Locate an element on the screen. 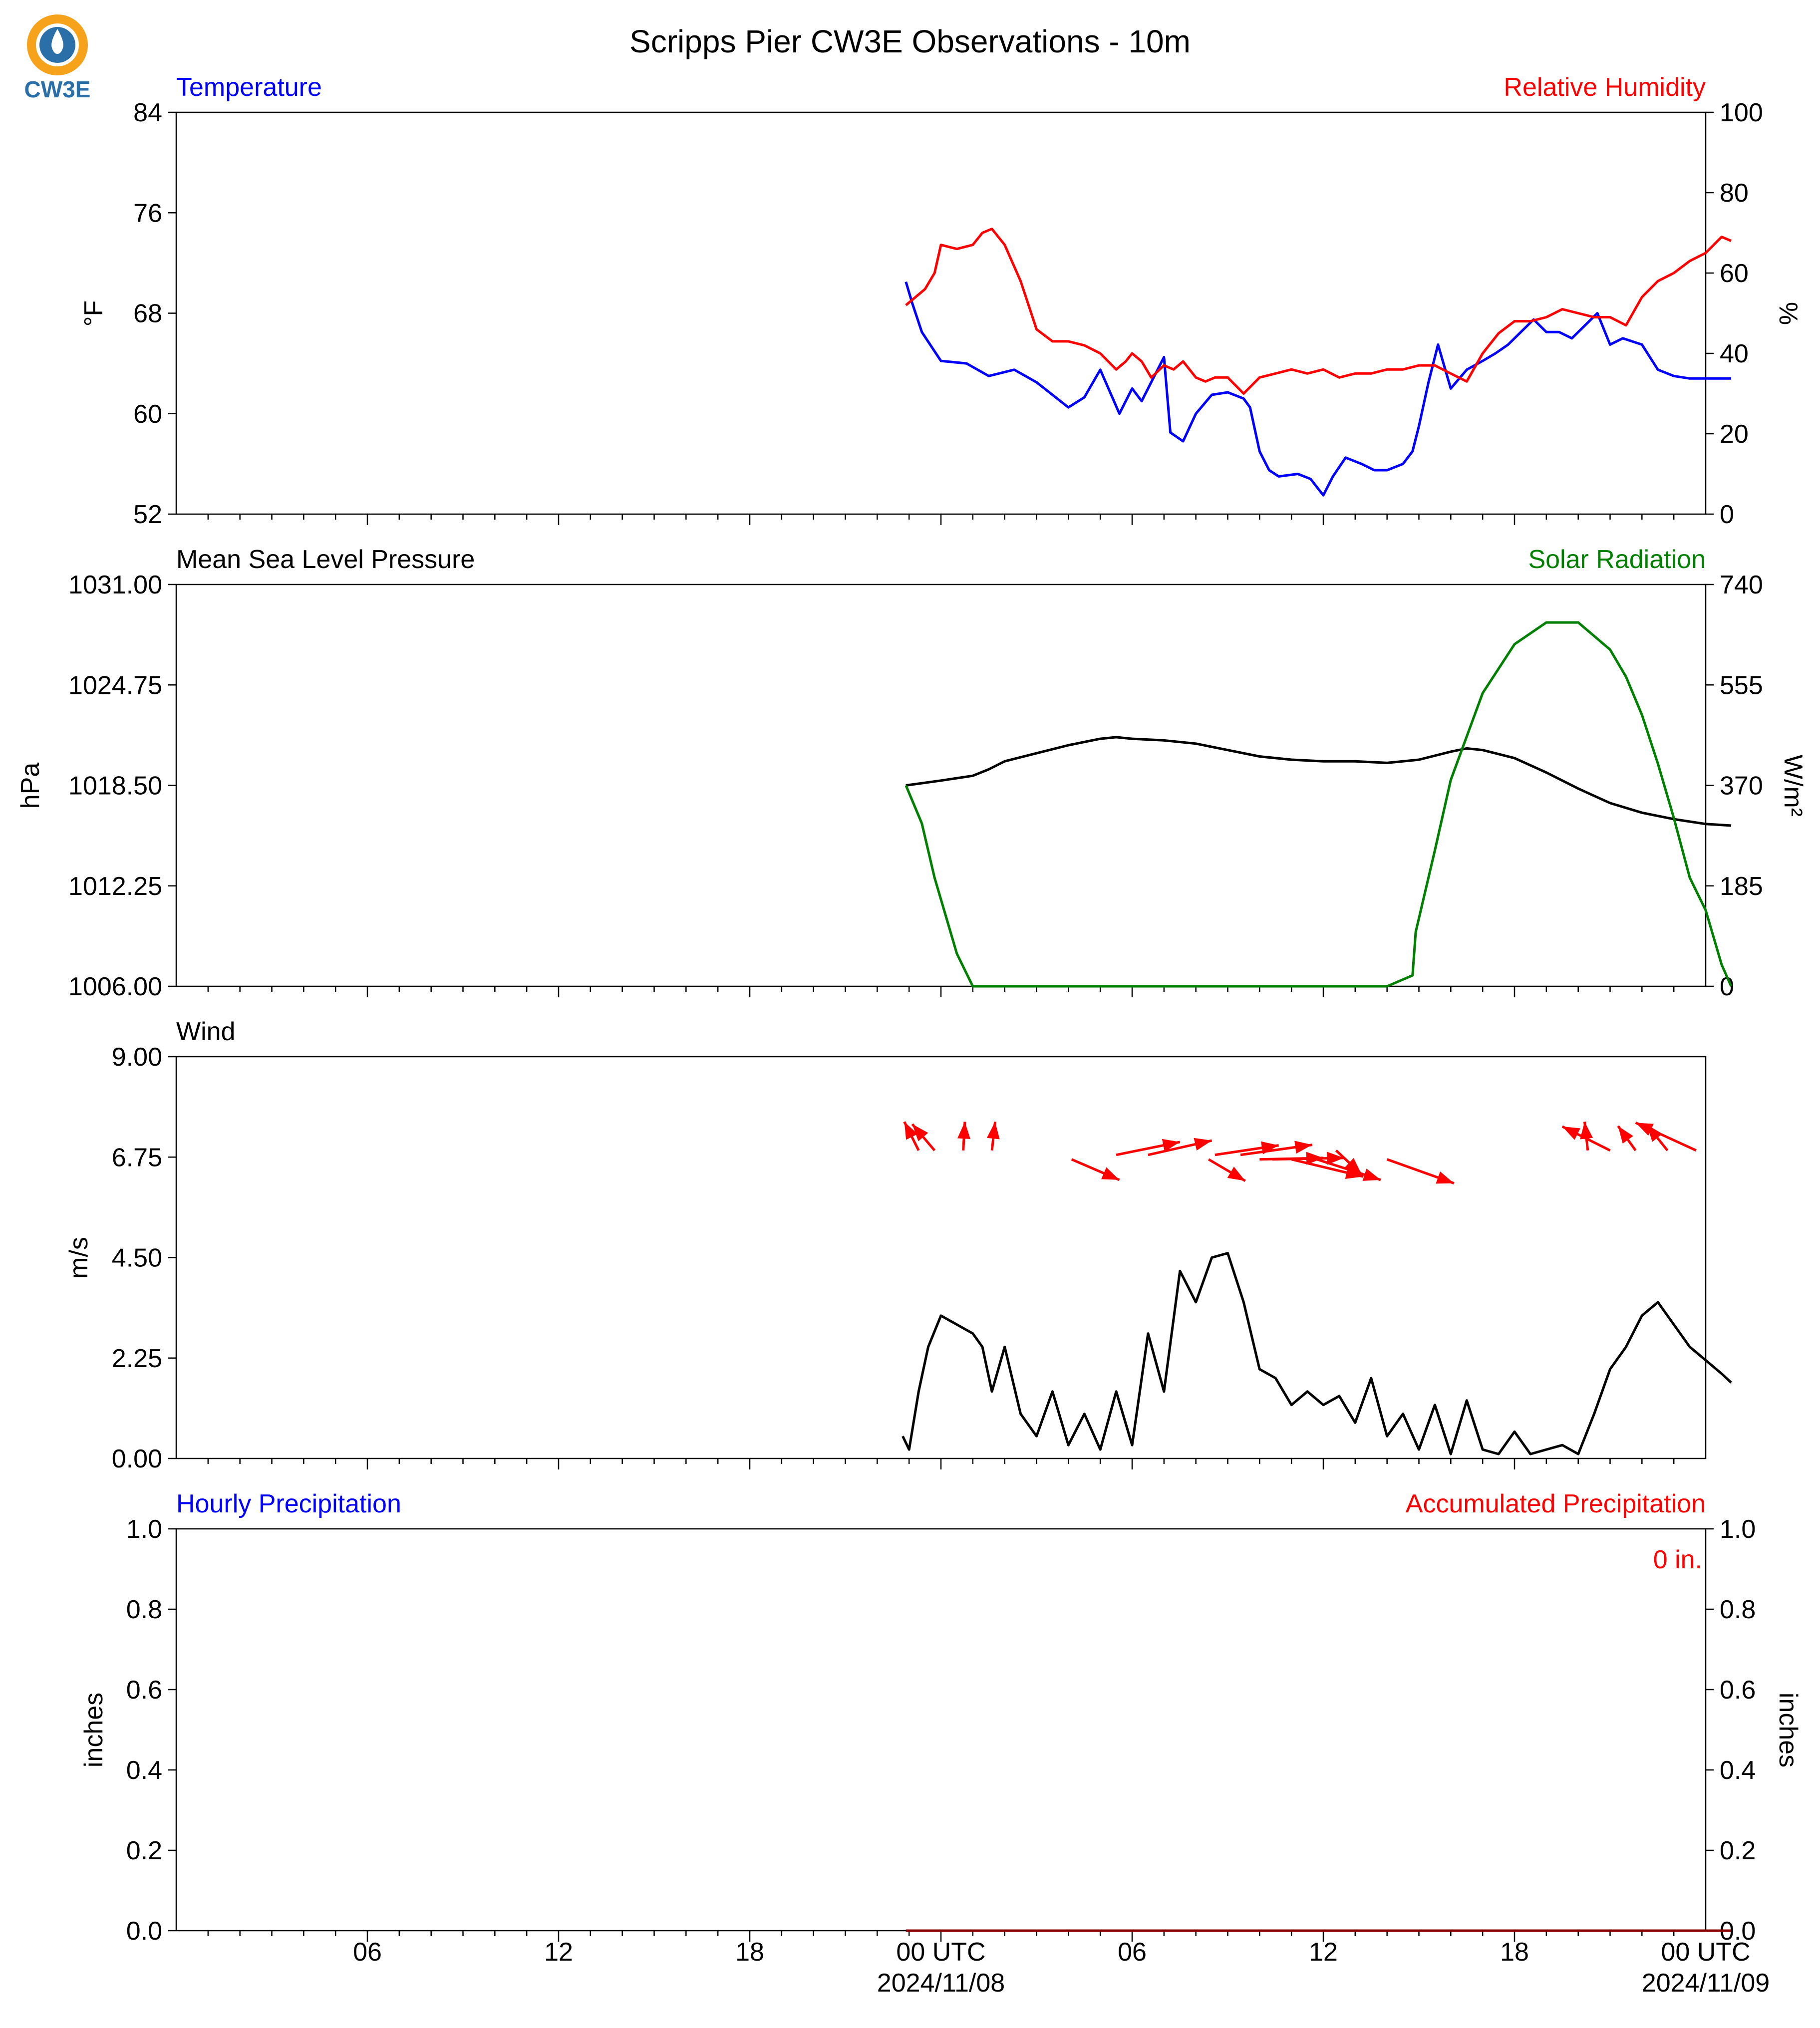 The width and height of the screenshot is (1820, 2028). accum-precip-tick-label: 0.4 is located at coordinates (1738, 1770).